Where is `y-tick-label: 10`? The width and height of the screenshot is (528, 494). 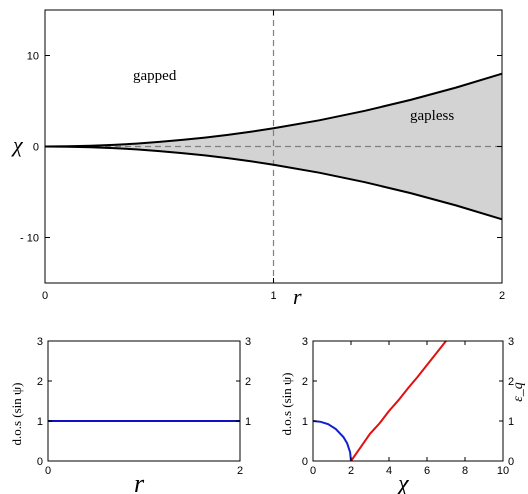 y-tick-label: 10 is located at coordinates (33, 57).